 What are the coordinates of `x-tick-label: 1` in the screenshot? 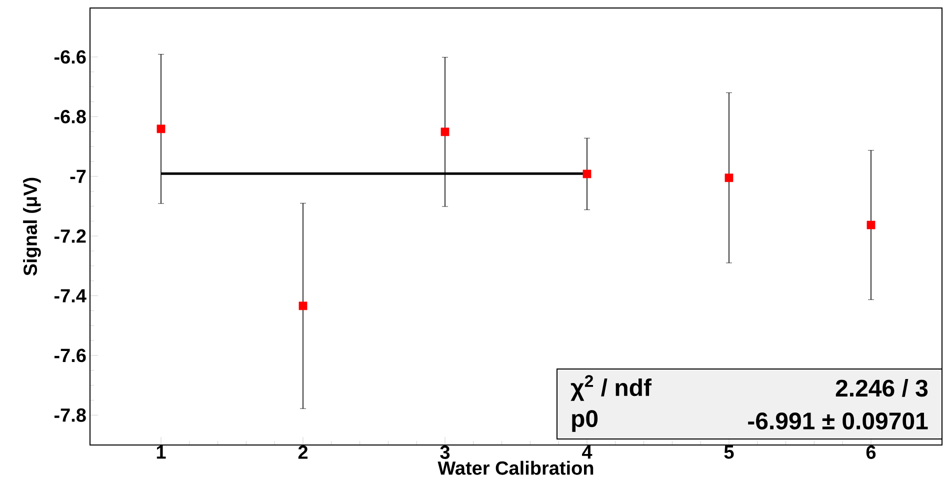 It's located at (161, 452).